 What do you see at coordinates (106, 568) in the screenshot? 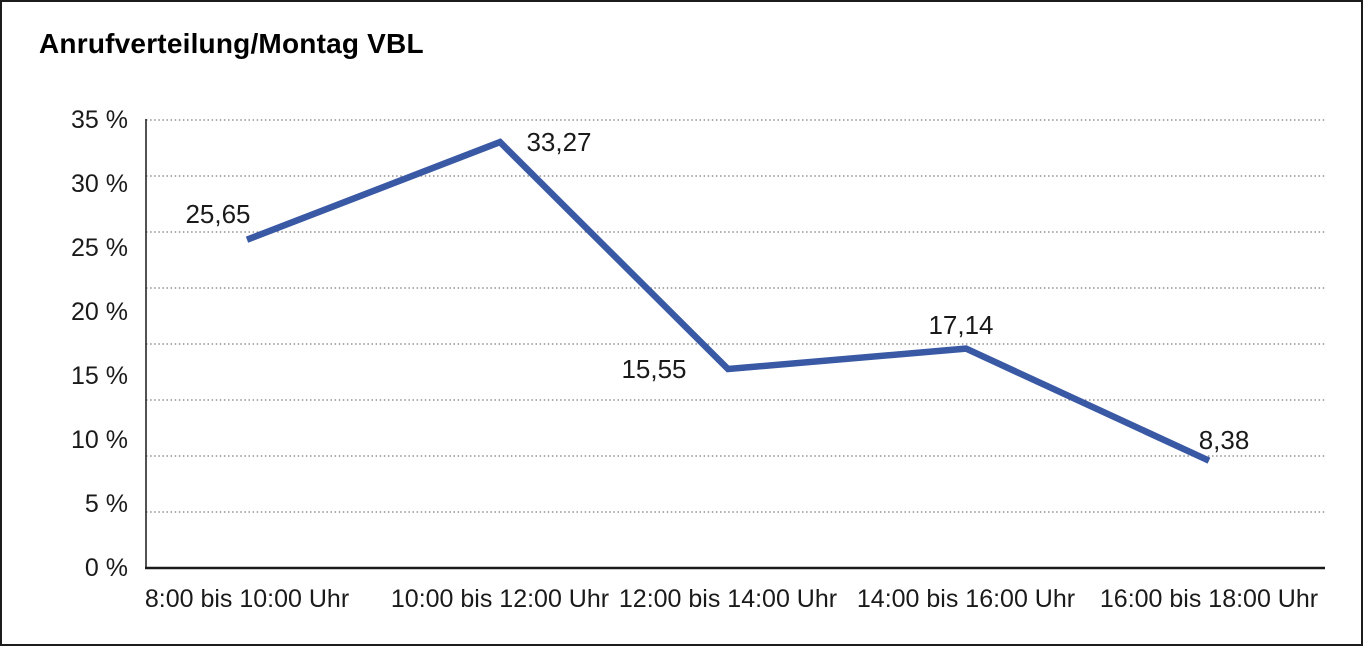
I see `y-axis-tick-label: 0 %` at bounding box center [106, 568].